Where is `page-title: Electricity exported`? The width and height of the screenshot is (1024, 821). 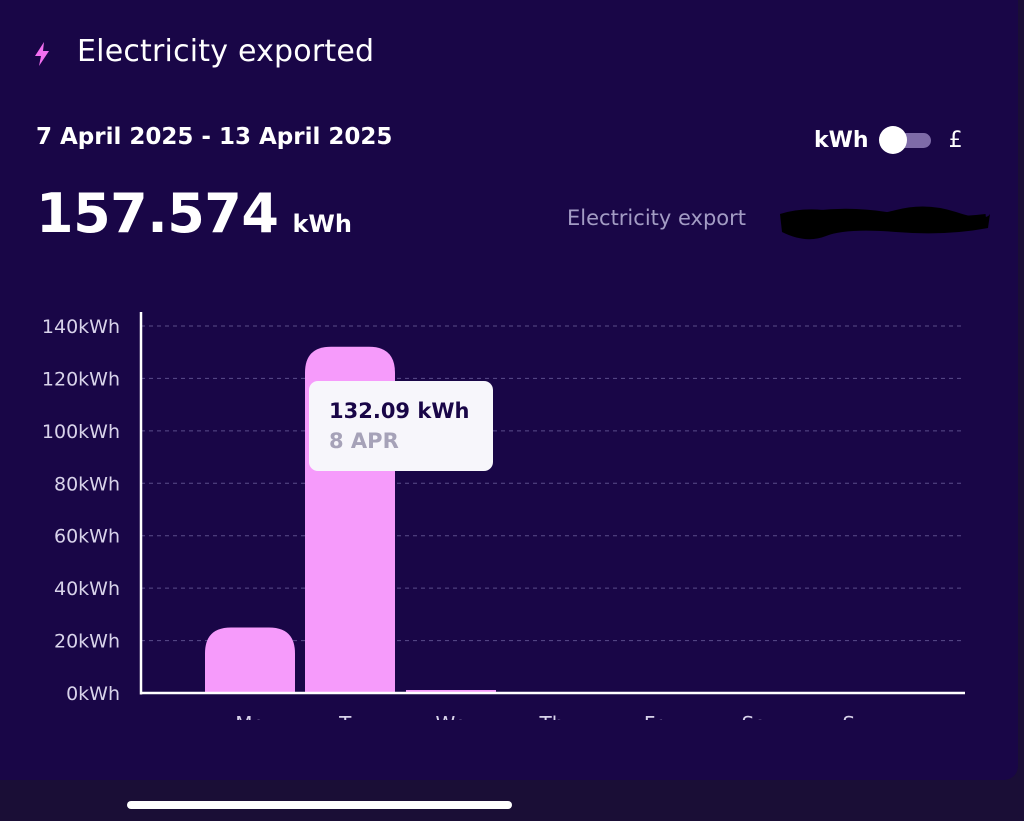 page-title: Electricity exported is located at coordinates (226, 51).